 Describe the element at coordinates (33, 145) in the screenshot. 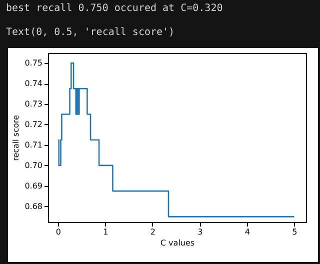

I see `y-tick-label: 0.71` at that location.